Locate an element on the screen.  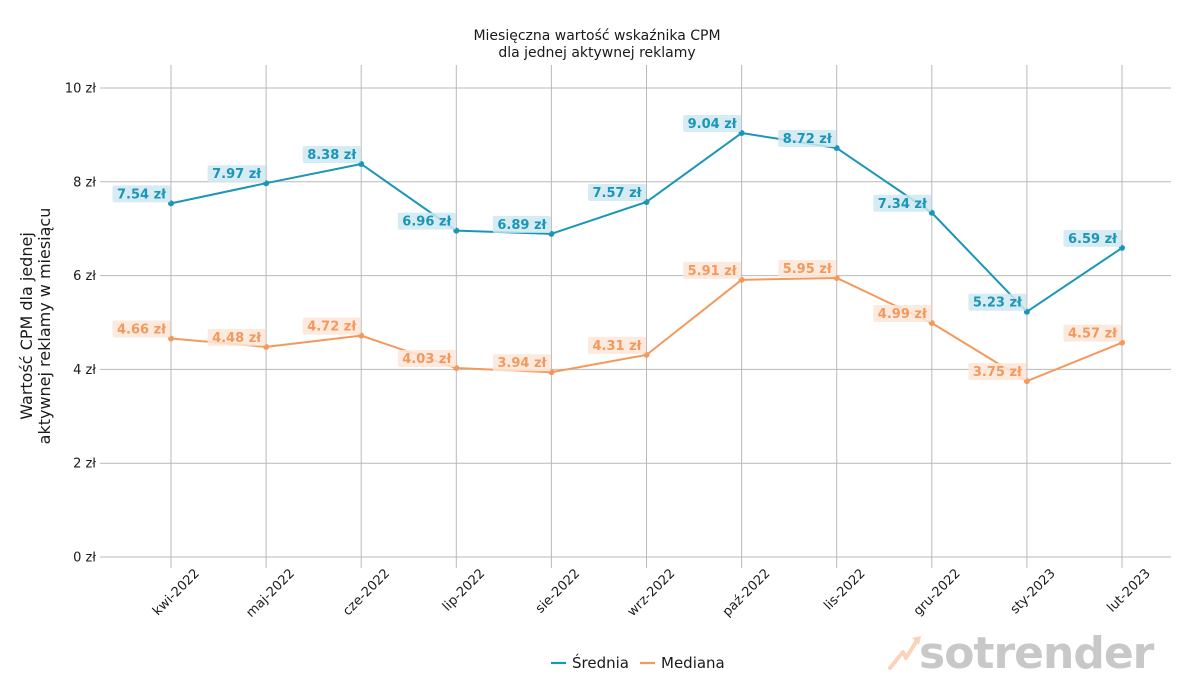
chart-title-line-2: dla jednej aktywnej reklamy is located at coordinates (596, 53).